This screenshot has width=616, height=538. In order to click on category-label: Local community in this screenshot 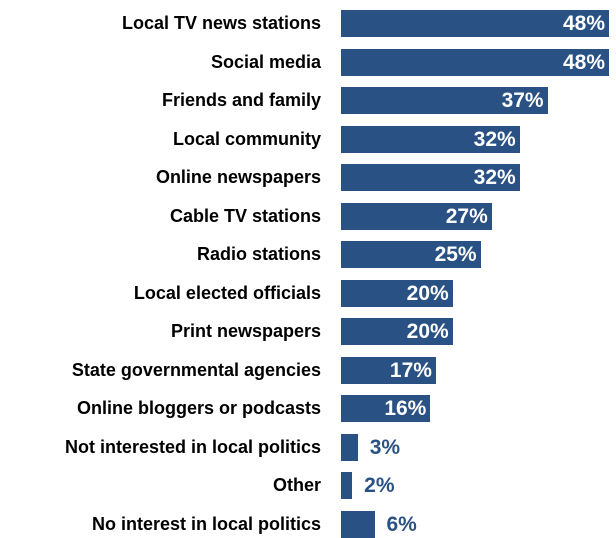, I will do `click(246, 138)`.